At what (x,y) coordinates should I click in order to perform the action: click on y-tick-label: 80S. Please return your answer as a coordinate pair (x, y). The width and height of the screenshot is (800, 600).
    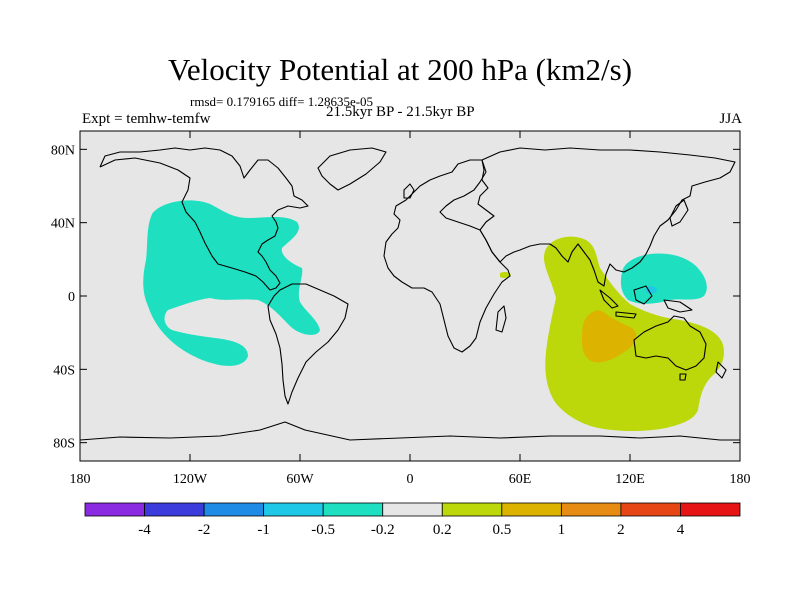
    Looking at the image, I should click on (64, 444).